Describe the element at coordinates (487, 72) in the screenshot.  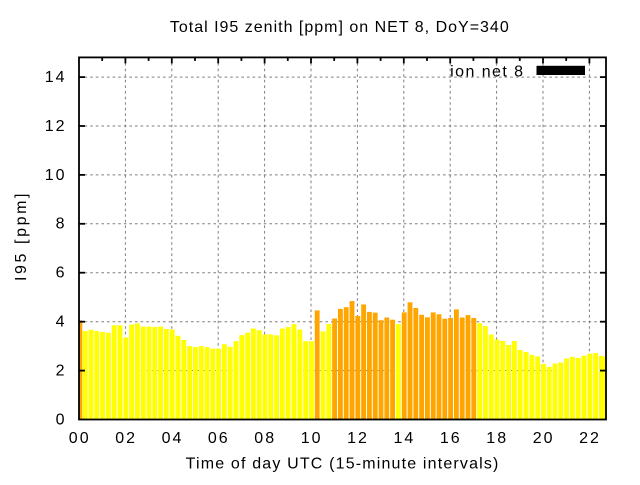
I see `svg-text: ion net 8` at that location.